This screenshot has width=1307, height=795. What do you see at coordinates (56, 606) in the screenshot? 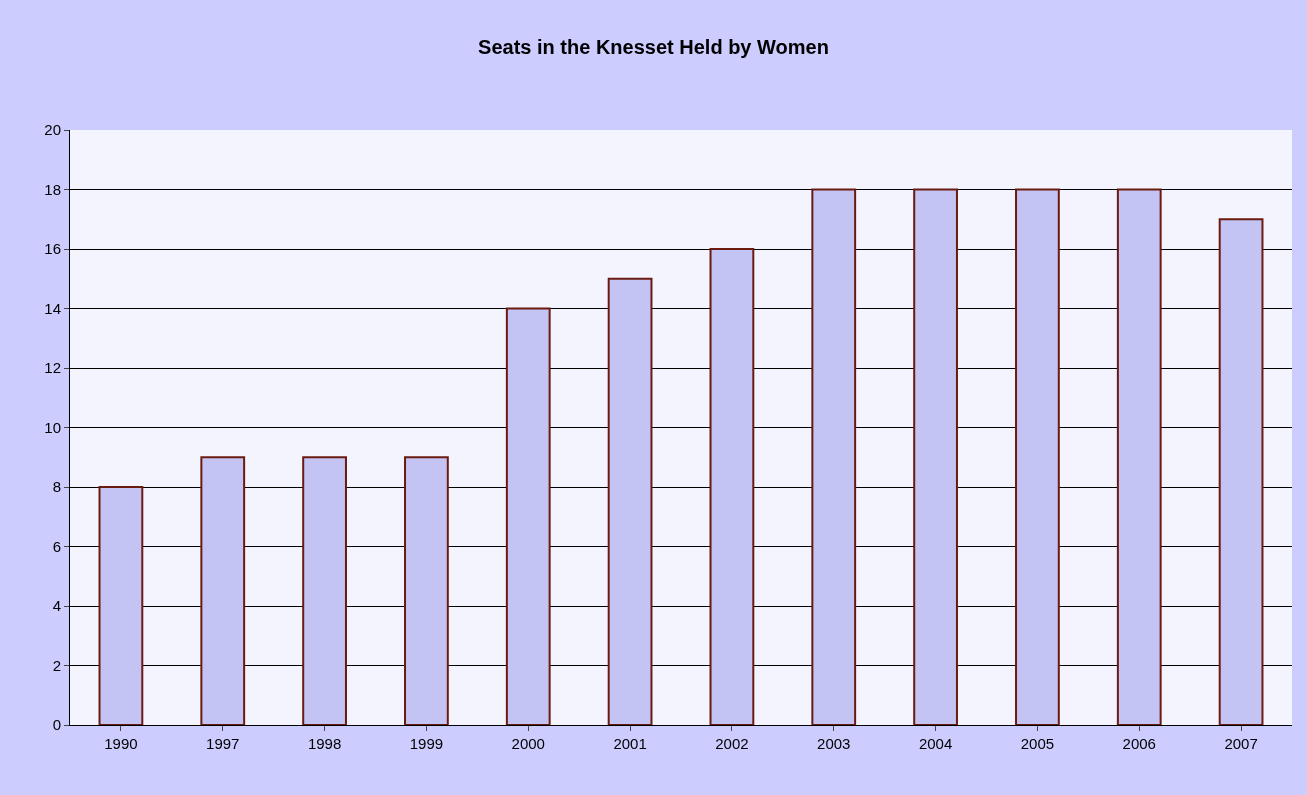
I see `y-tick-label: 4` at bounding box center [56, 606].